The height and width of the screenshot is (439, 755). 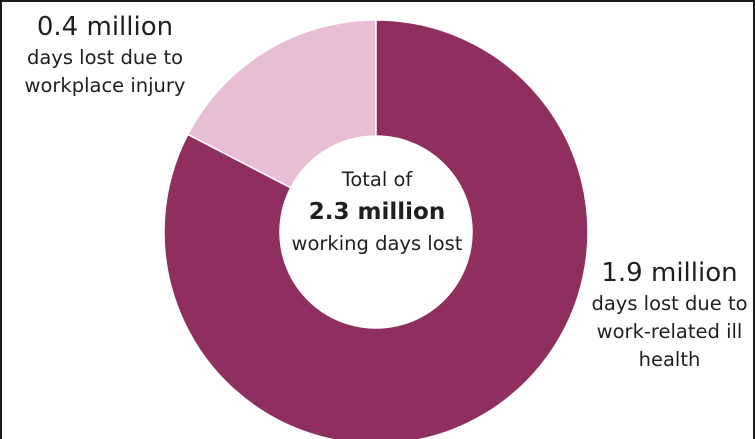 I want to click on injury-desc-line-2: workplace injury, so click(x=105, y=85).